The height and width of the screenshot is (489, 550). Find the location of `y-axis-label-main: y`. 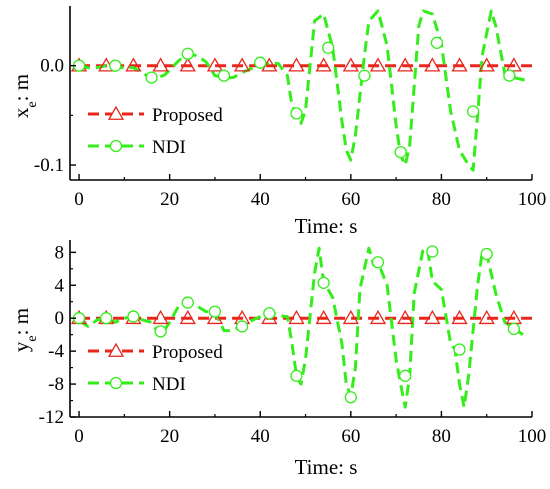

y-axis-label-main: y is located at coordinates (21, 346).